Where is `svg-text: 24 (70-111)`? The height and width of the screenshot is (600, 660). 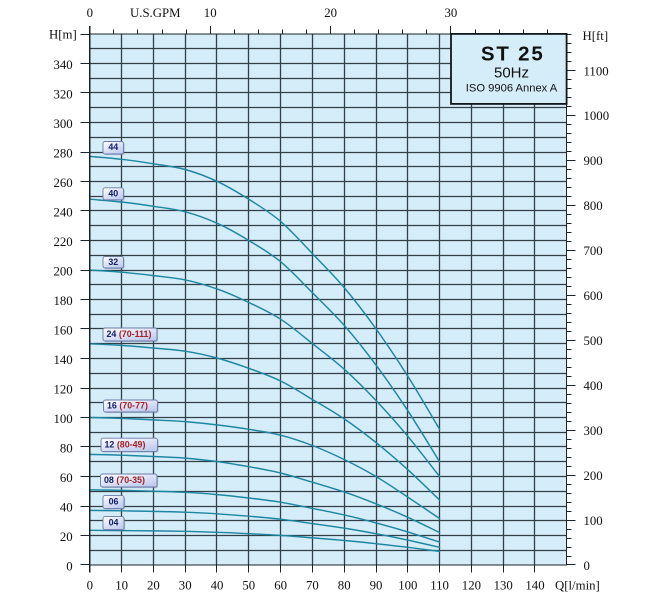
svg-text: 24 (70-111) is located at coordinates (129, 334).